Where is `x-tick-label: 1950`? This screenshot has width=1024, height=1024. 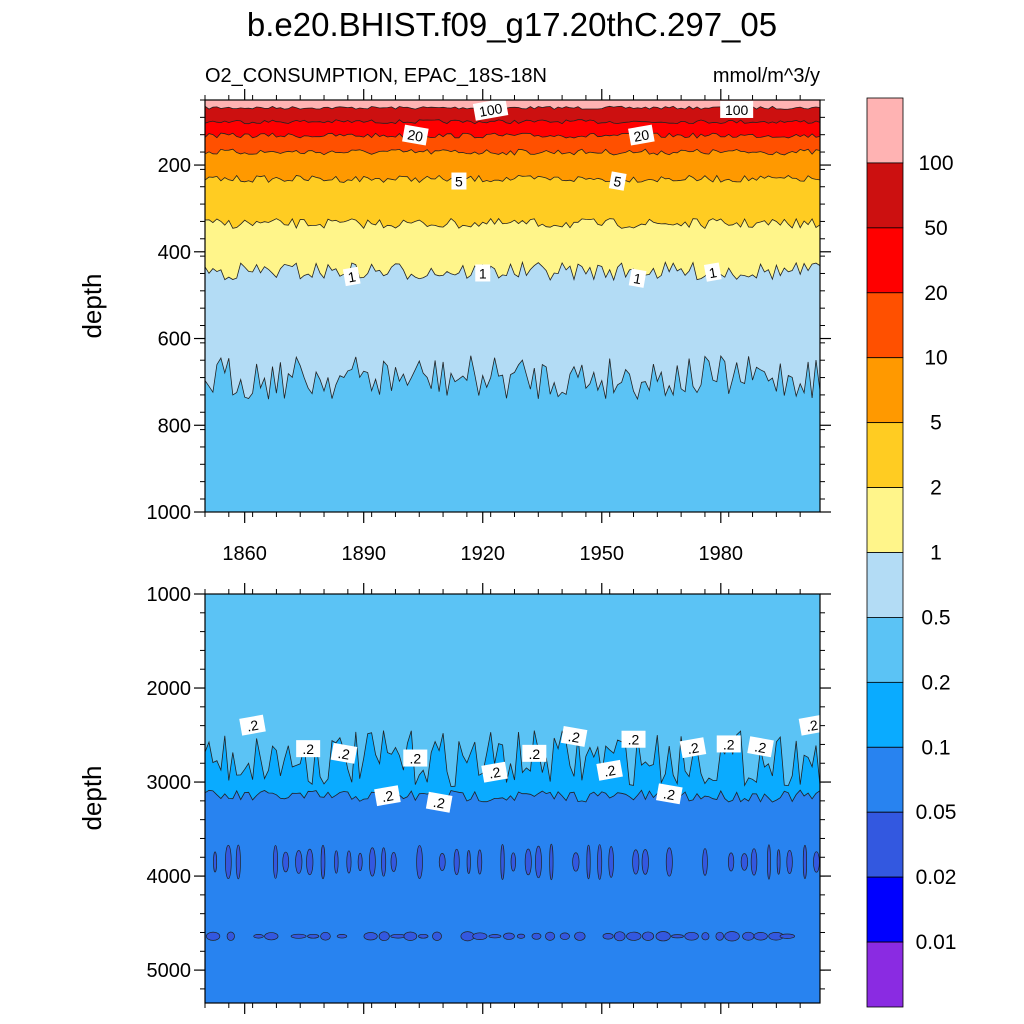 x-tick-label: 1950 is located at coordinates (602, 554).